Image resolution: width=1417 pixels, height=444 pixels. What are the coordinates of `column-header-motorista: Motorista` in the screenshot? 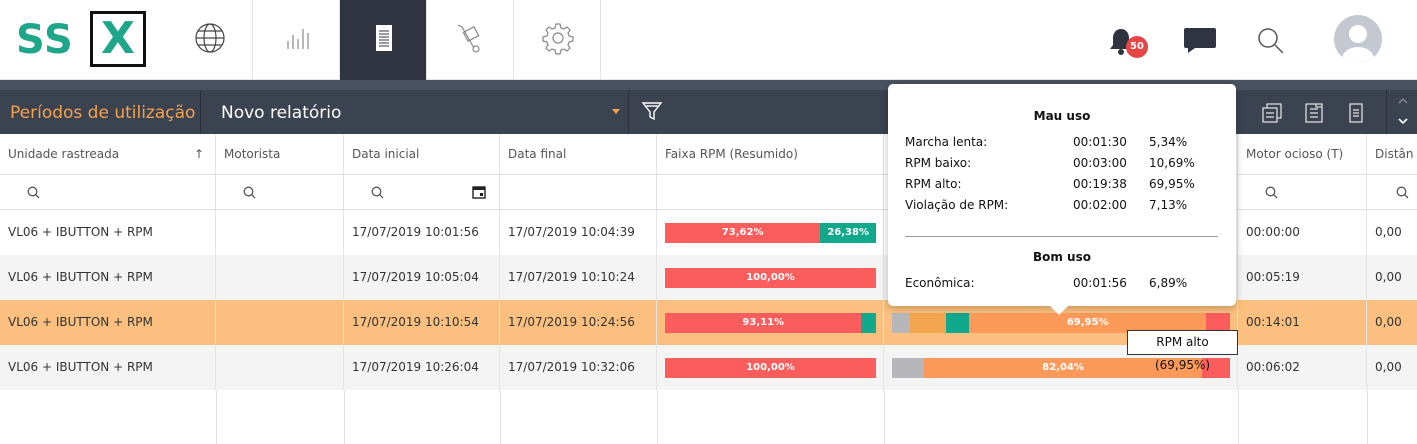 It's located at (280, 154).